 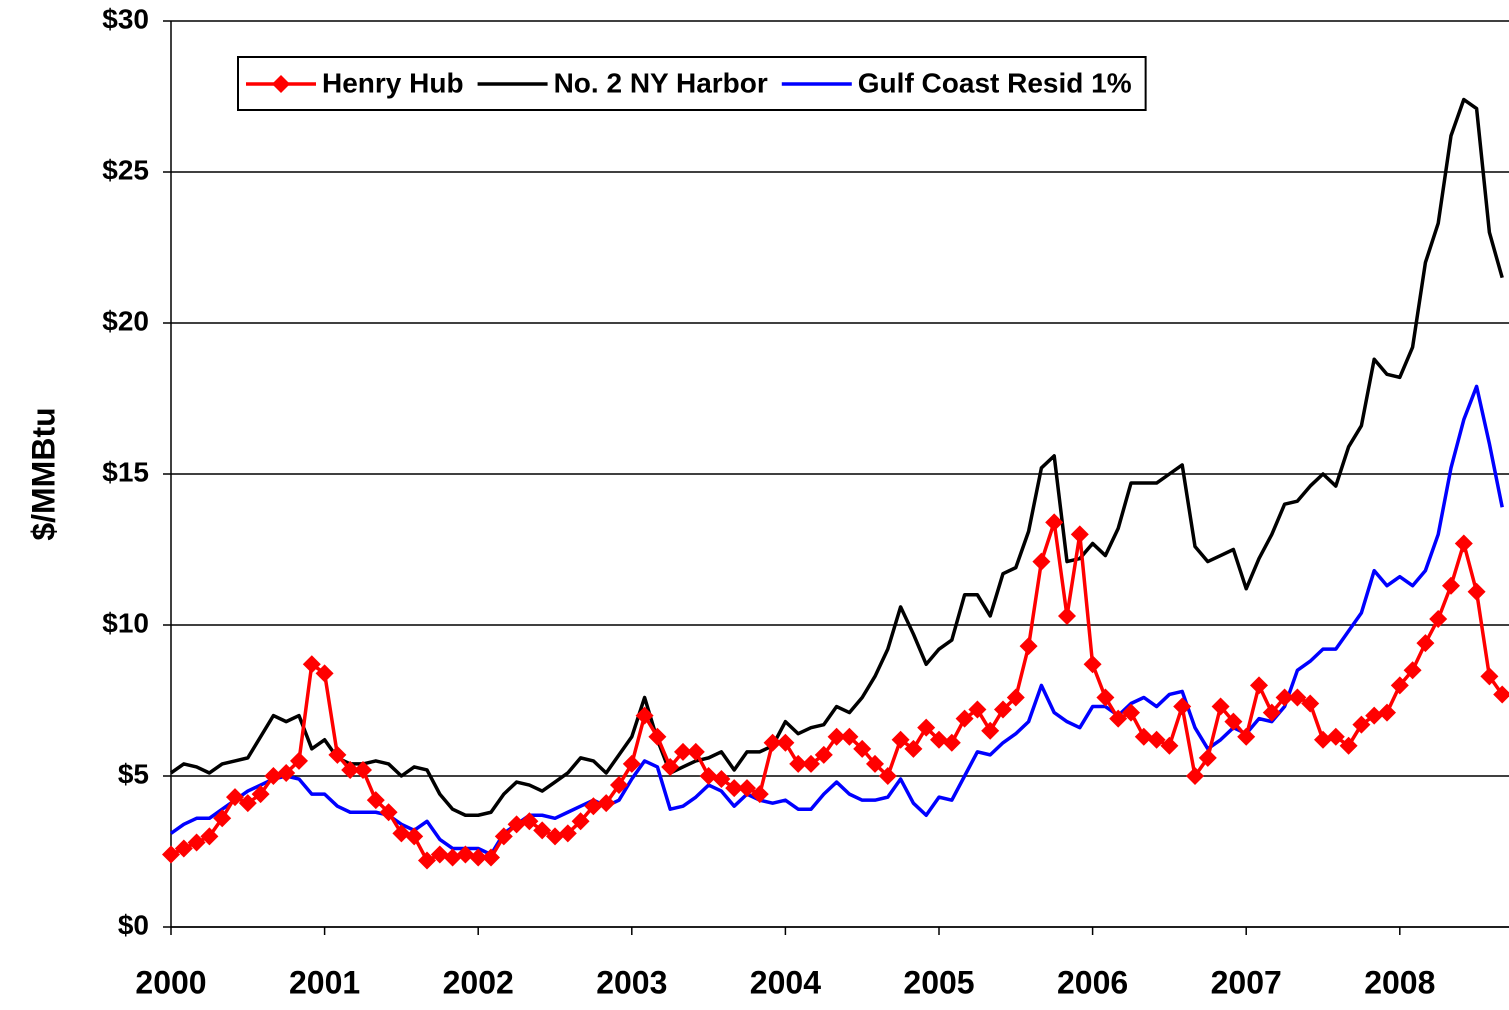 I want to click on y-tick-label: $25, so click(x=125, y=169).